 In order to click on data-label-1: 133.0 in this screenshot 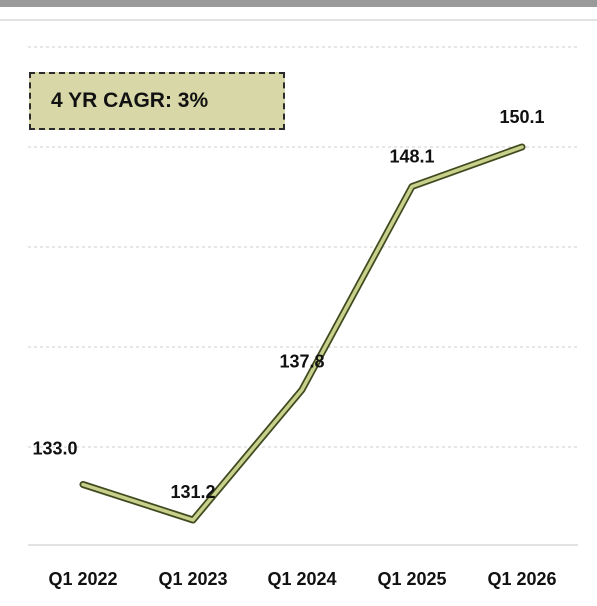, I will do `click(54, 448)`.